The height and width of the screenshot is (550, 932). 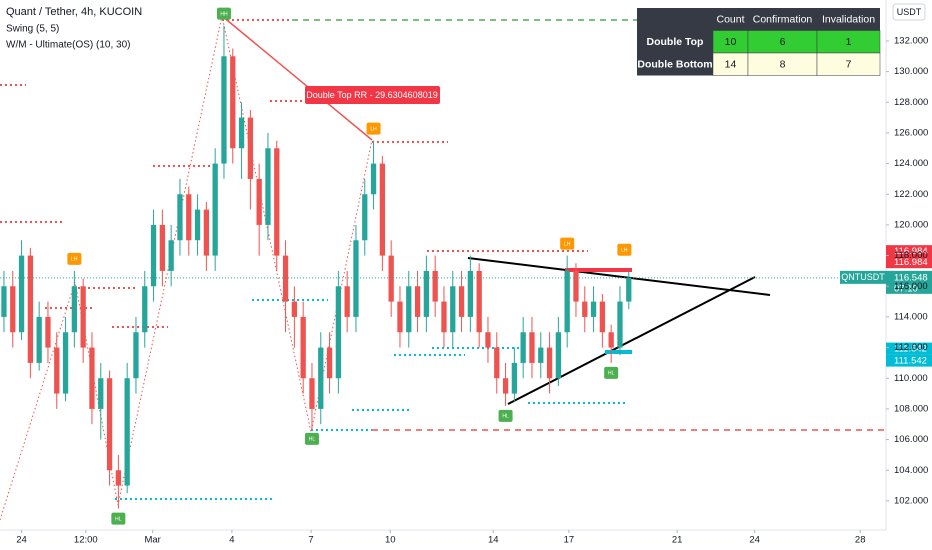 I want to click on y-tick-label: 106.000, so click(x=911, y=439).